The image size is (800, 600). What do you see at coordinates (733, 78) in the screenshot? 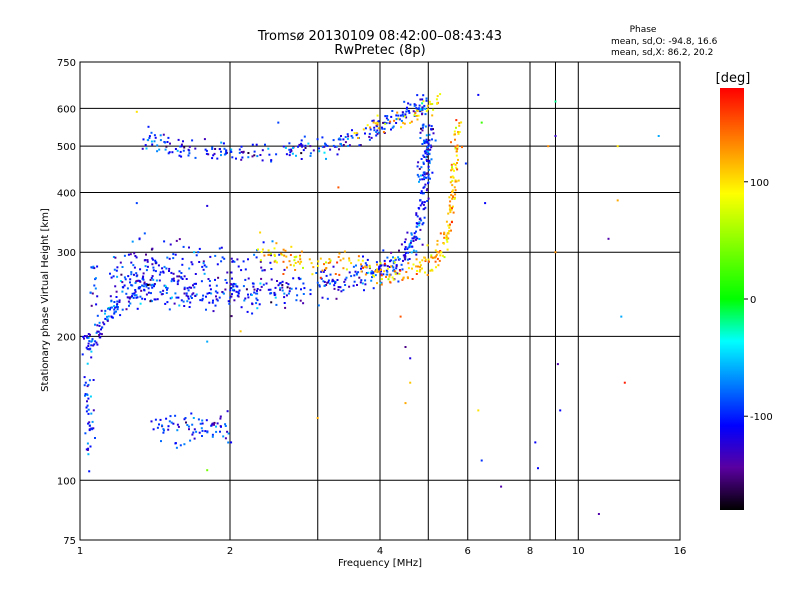
I see `colorbar-label: [deg]` at bounding box center [733, 78].